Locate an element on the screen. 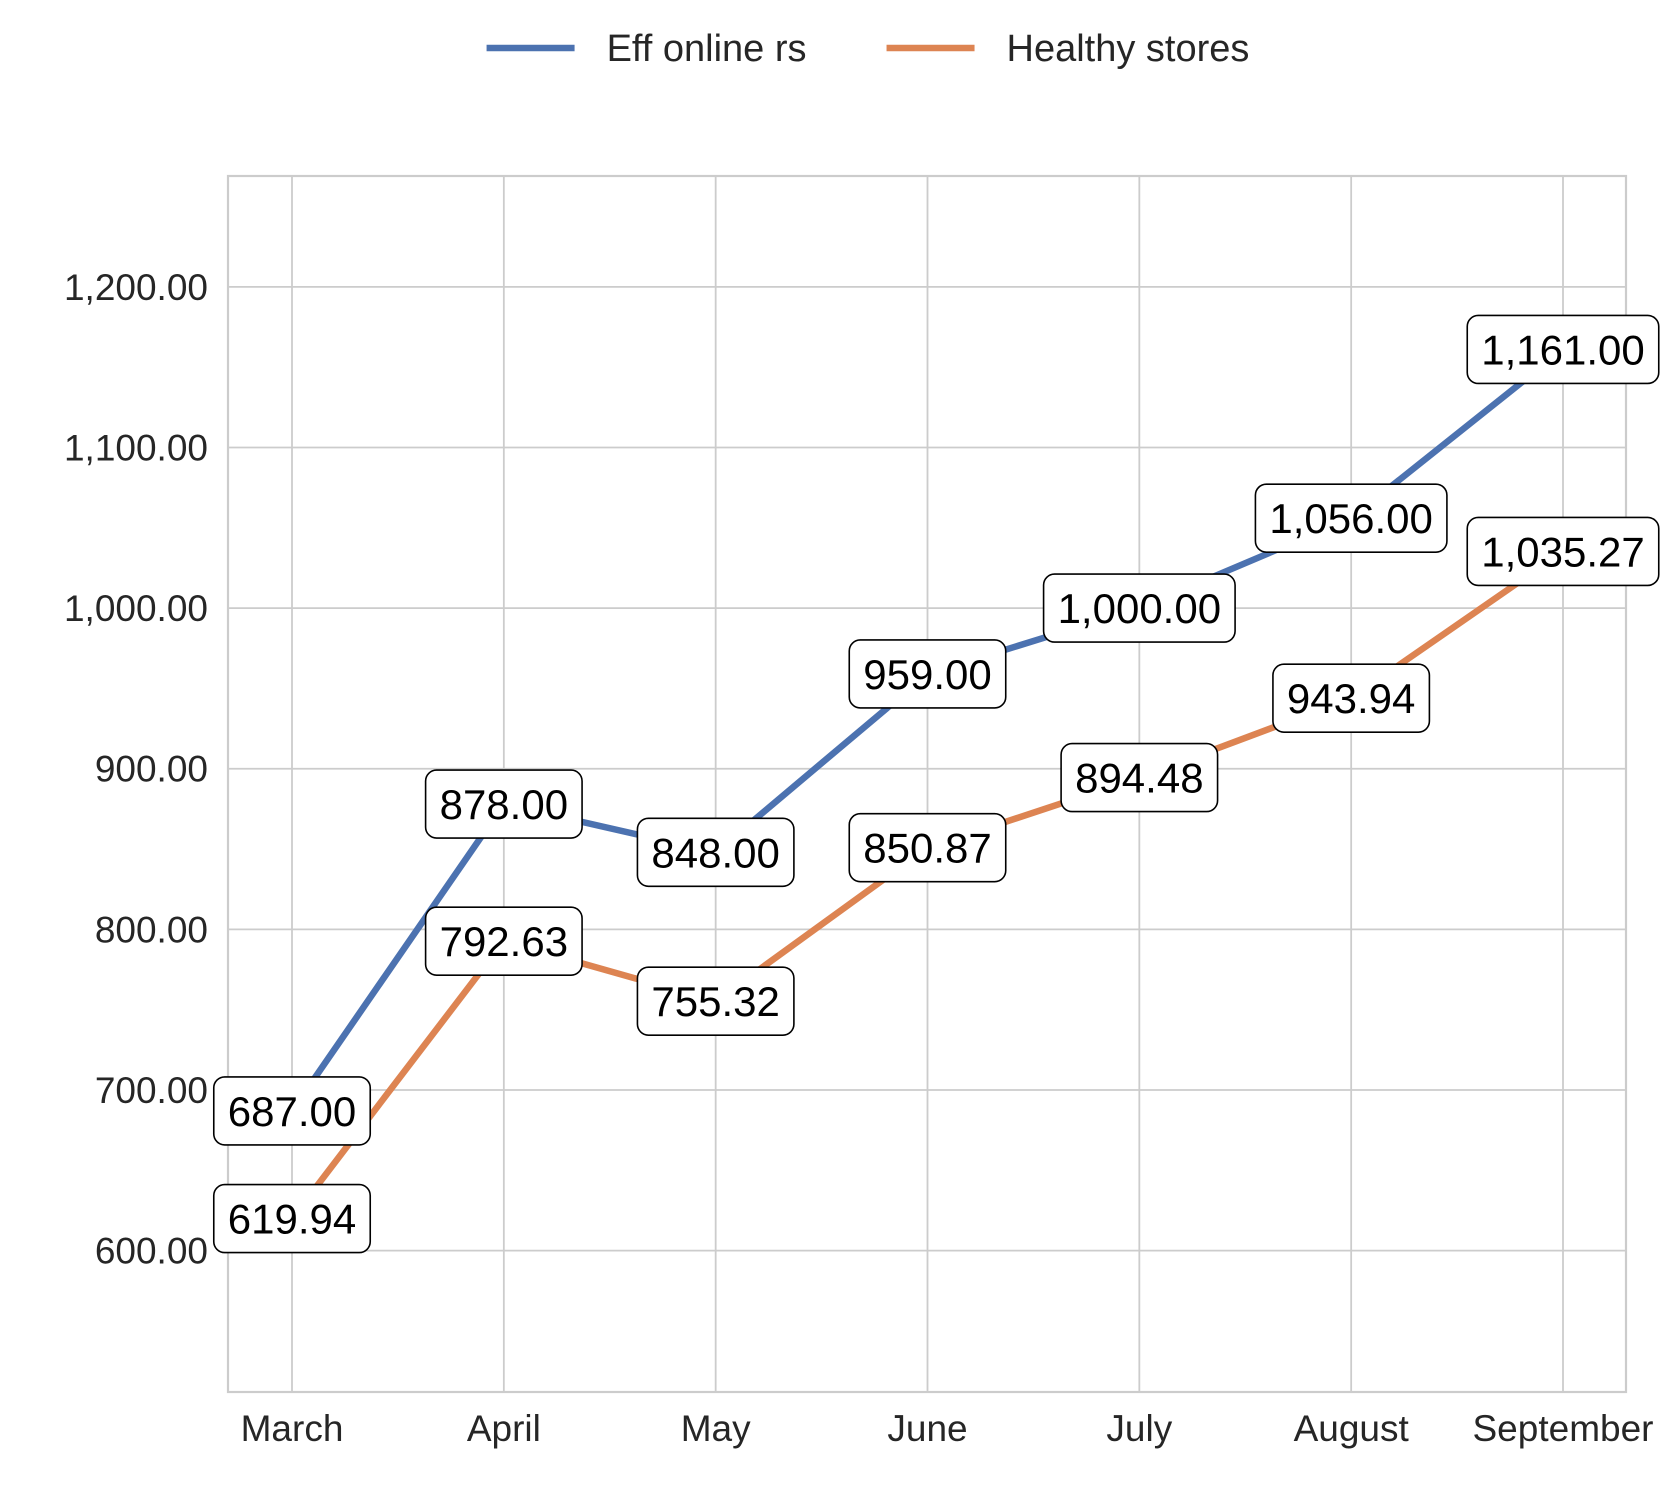 The image size is (1676, 1493). data-label-eff-online-rs: 878.00 is located at coordinates (503, 804).